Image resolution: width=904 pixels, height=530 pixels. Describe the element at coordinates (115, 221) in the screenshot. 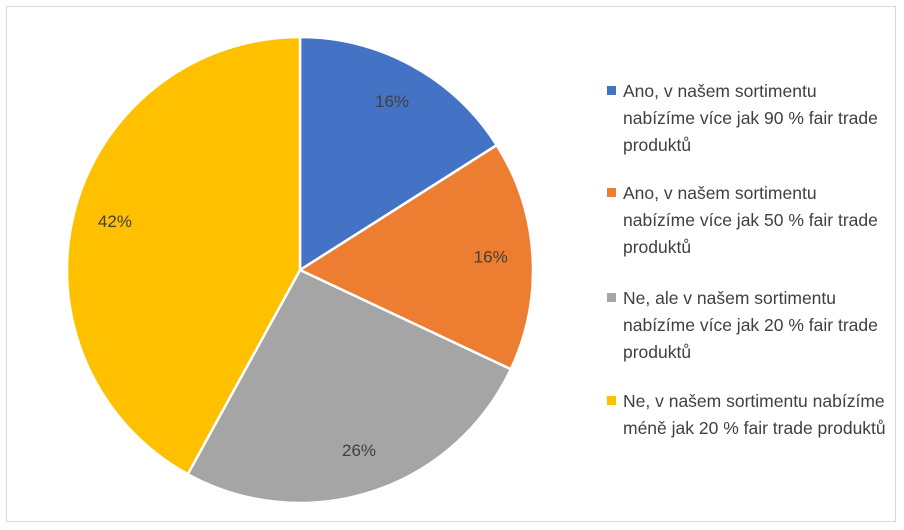

I see `data-label: 42%` at that location.